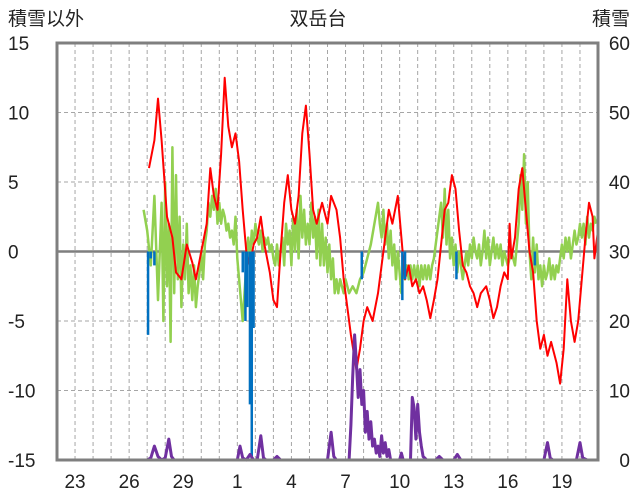 This screenshot has height=501, width=636. Describe the element at coordinates (453, 482) in the screenshot. I see `x-tick-label: 13` at that location.